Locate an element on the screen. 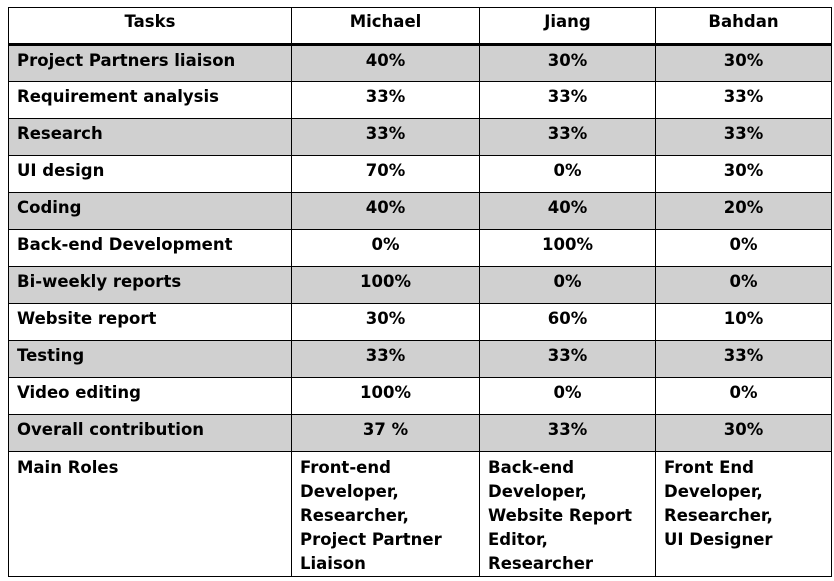 The height and width of the screenshot is (581, 834). jiang-cell: 30% is located at coordinates (567, 63).